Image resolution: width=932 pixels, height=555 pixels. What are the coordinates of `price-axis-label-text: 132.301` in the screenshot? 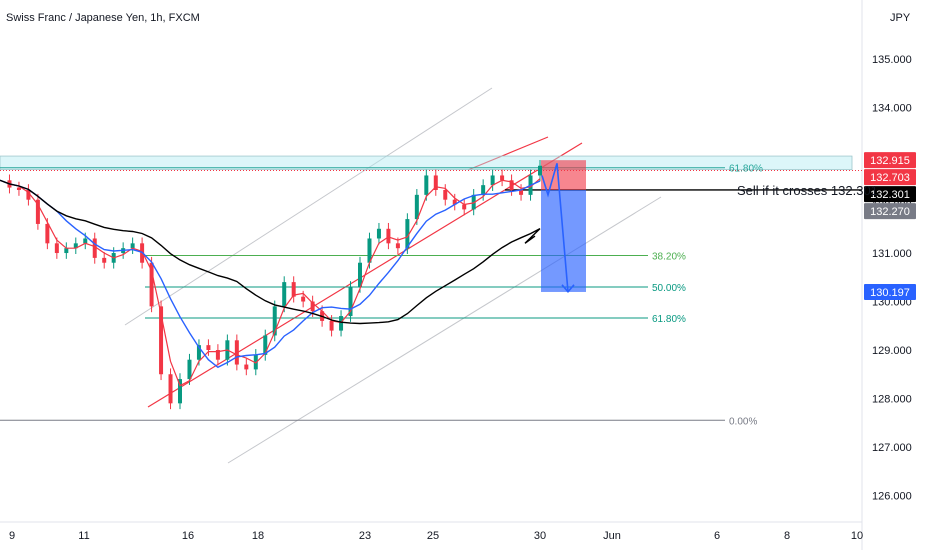 It's located at (890, 195).